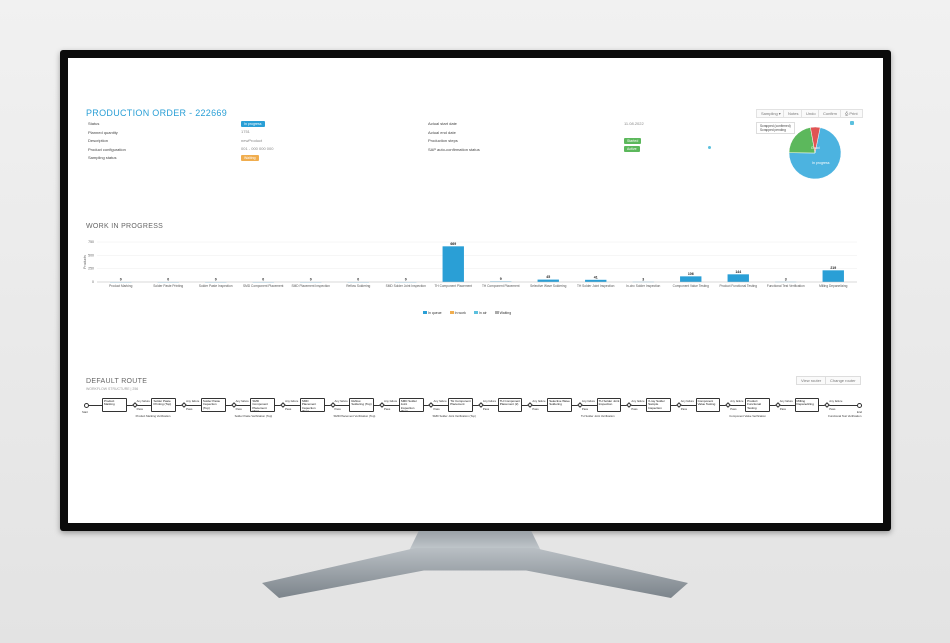 The width and height of the screenshot is (950, 643). What do you see at coordinates (168, 286) in the screenshot?
I see `x-tick-label: Solder Paste Printing` at bounding box center [168, 286].